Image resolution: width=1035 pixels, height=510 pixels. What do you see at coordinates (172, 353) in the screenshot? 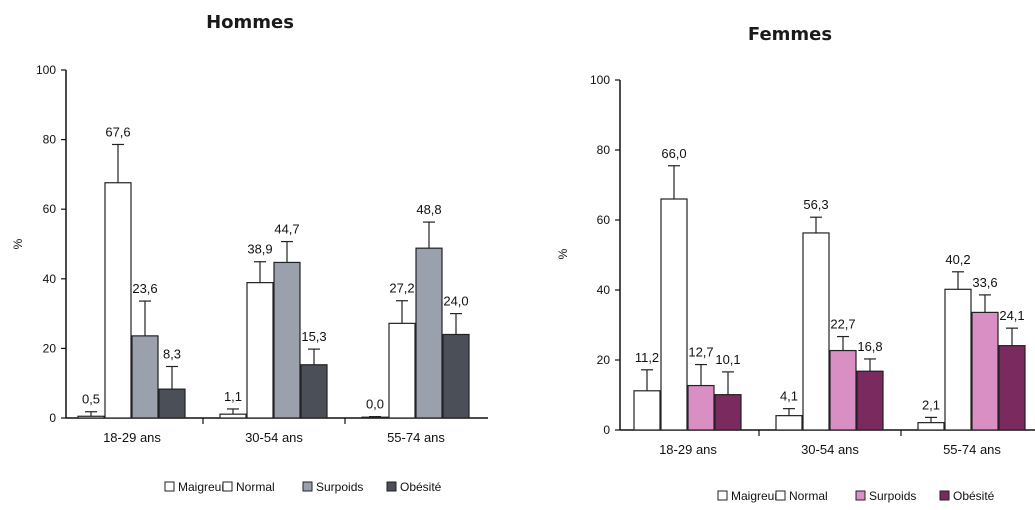
I see `data-label: 8,3` at bounding box center [172, 353].